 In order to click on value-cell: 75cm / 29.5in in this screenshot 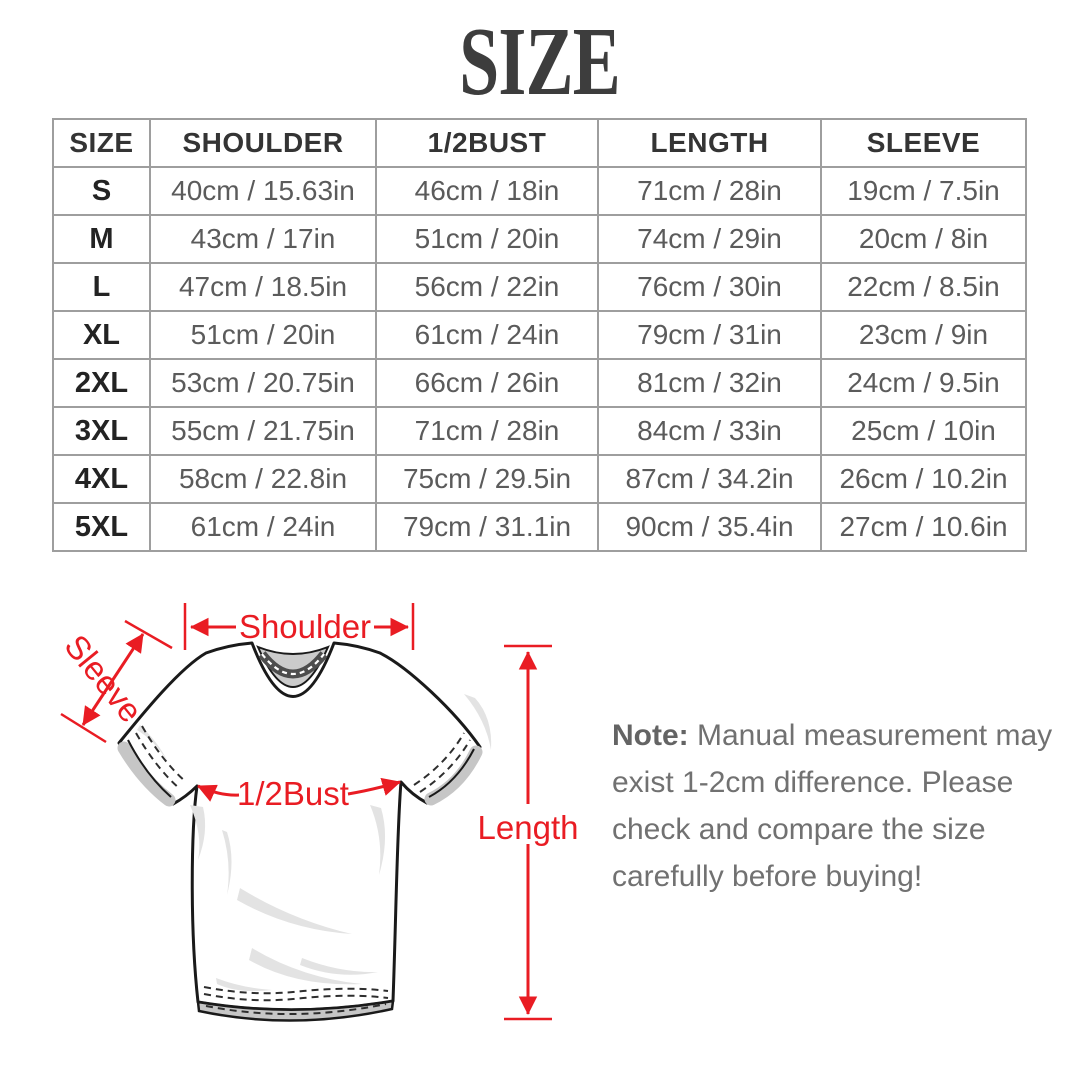, I will do `click(487, 479)`.